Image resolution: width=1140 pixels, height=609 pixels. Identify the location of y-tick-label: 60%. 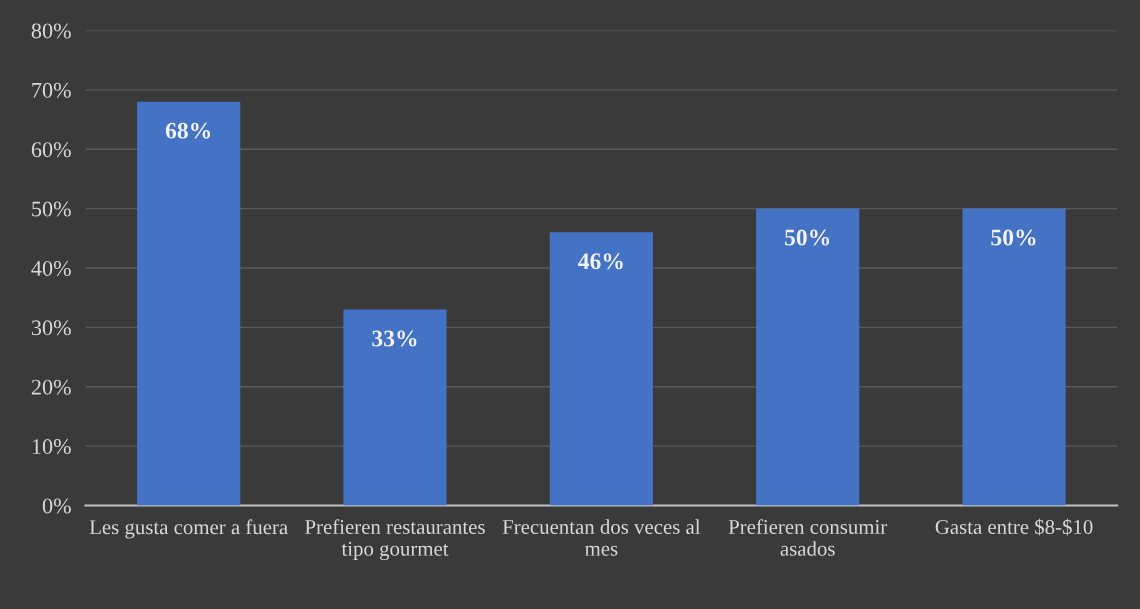
(51, 150).